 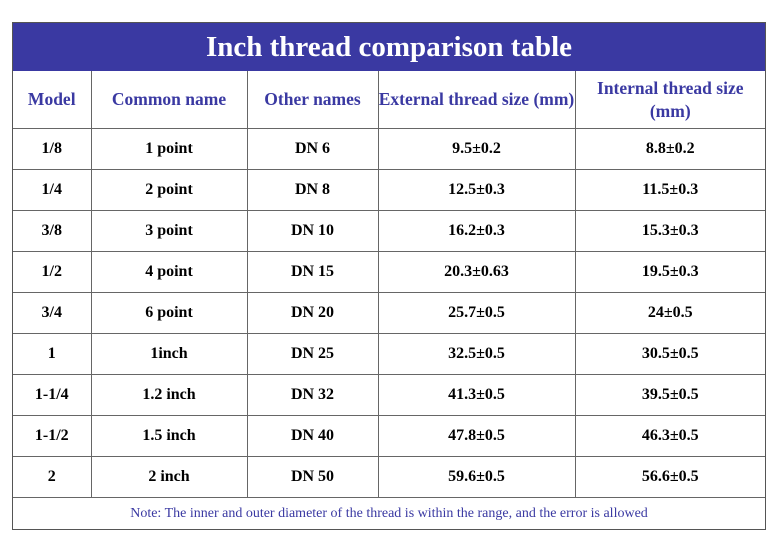 I want to click on cell-internal-size: 15.3±0.3, so click(x=669, y=231).